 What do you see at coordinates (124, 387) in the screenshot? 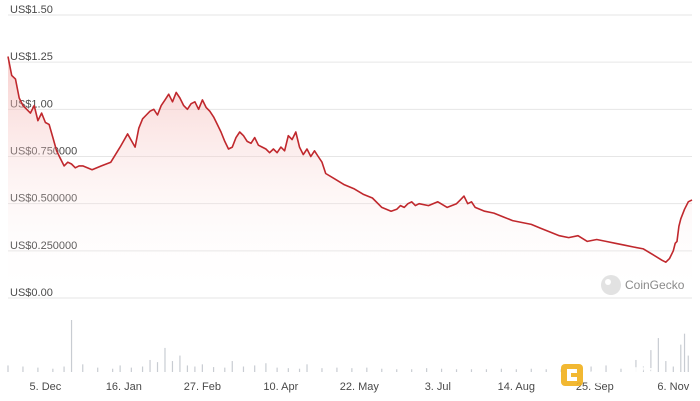
I see `x-tick-label: 16. Jan` at bounding box center [124, 387].